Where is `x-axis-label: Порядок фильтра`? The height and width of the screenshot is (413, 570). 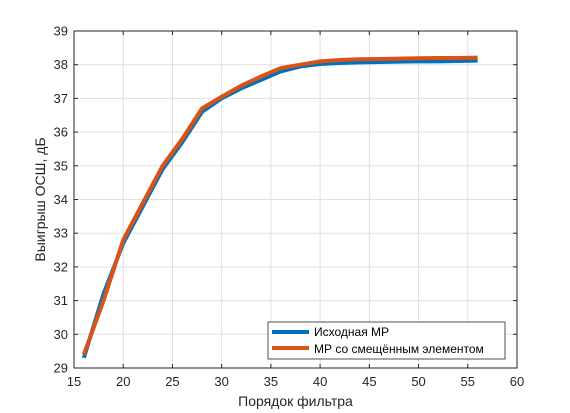 x-axis-label: Порядок фильтра is located at coordinates (295, 401).